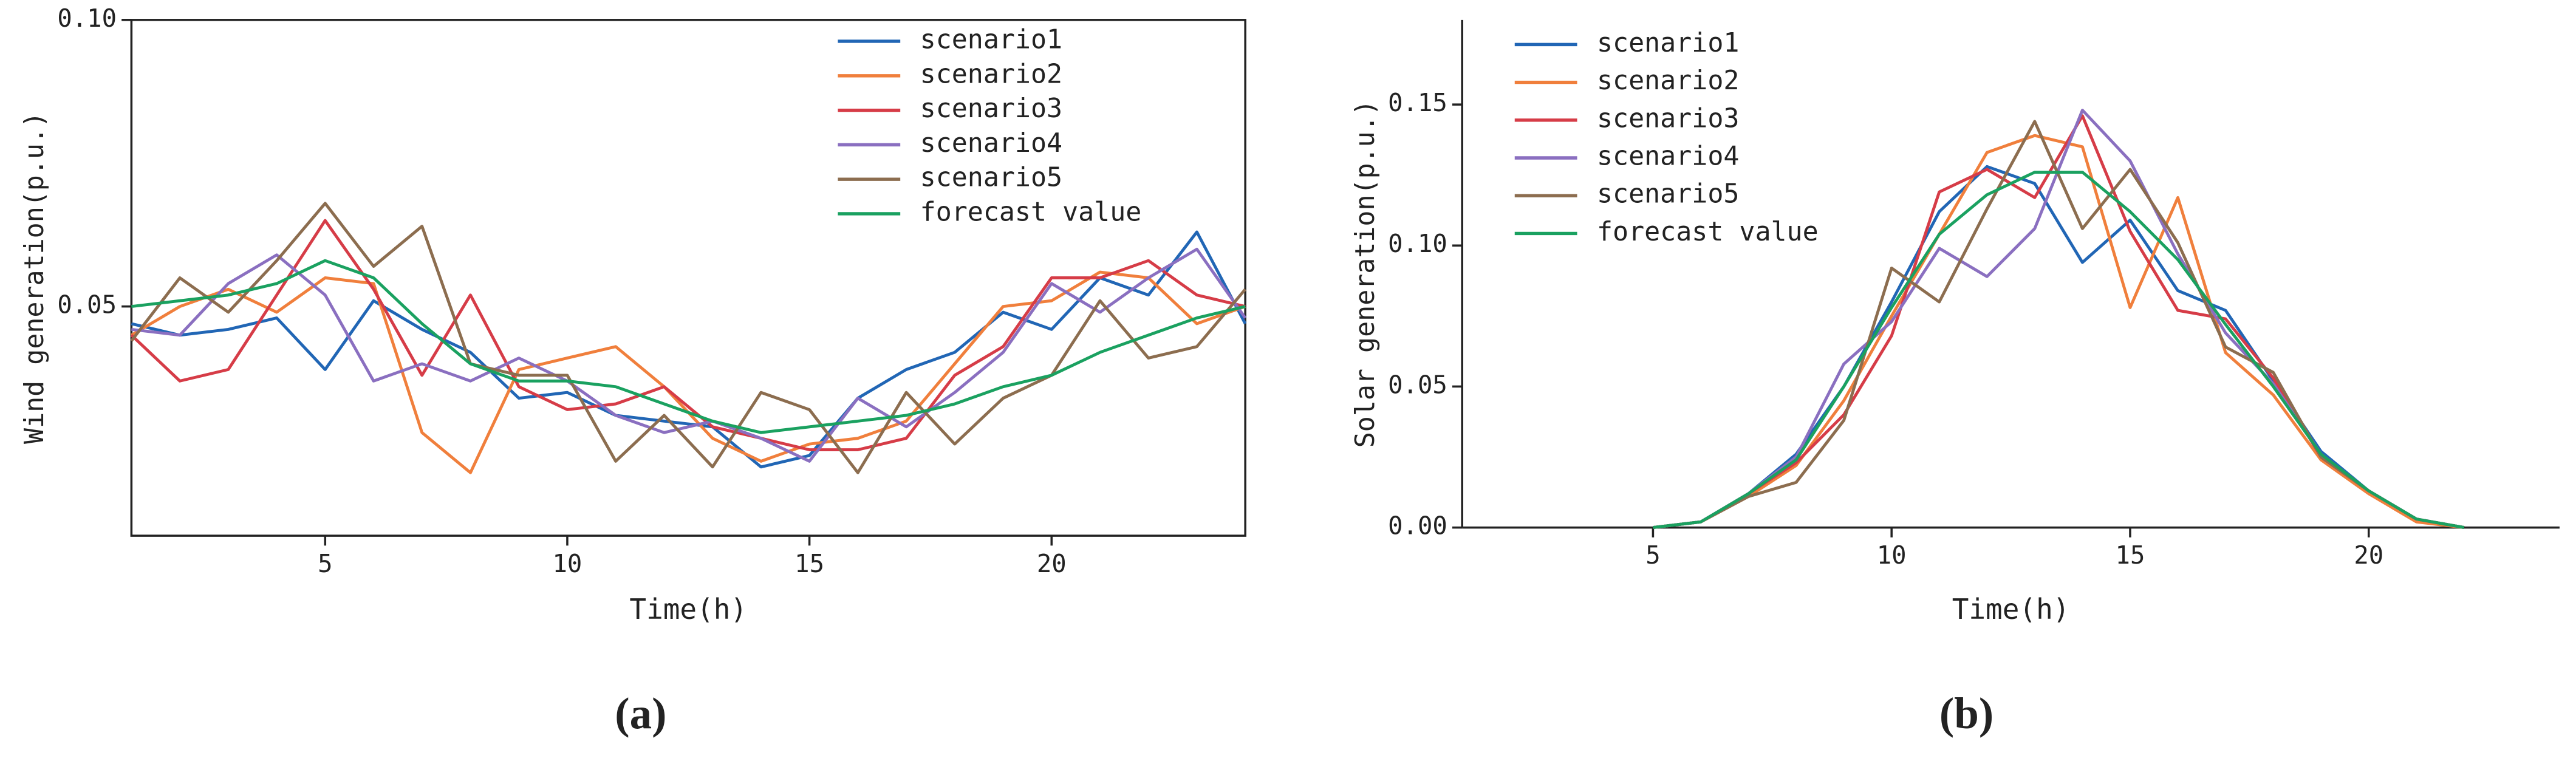  I want to click on y-axis-label: Wind generation(p.u.), so click(34, 278).